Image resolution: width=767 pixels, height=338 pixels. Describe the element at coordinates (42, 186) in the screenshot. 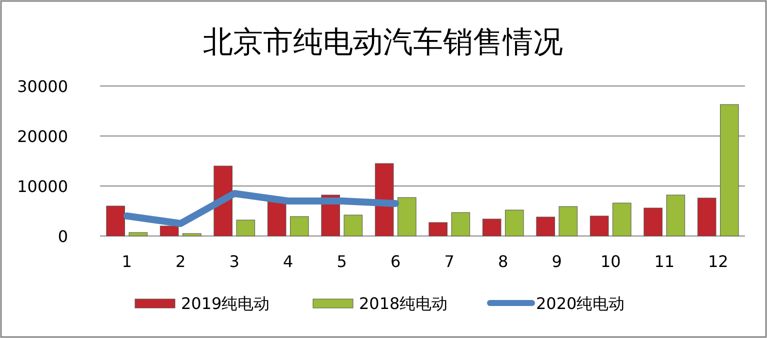

I see `y-tick-label: 10000` at that location.